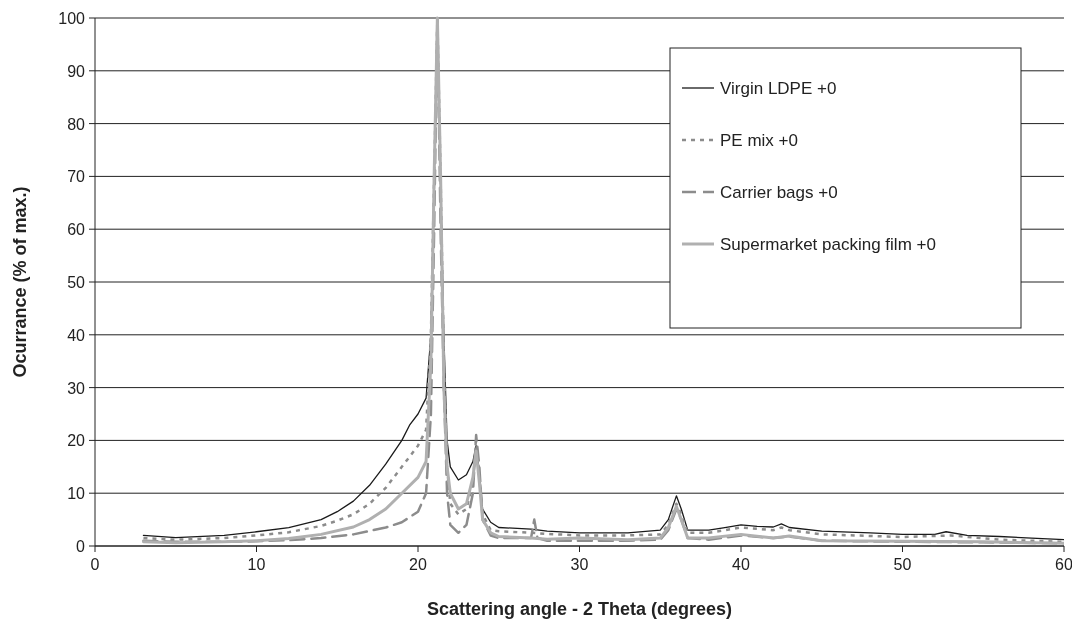 This screenshot has height=637, width=1072. I want to click on legend-label: Supermarket packing film +0, so click(828, 244).